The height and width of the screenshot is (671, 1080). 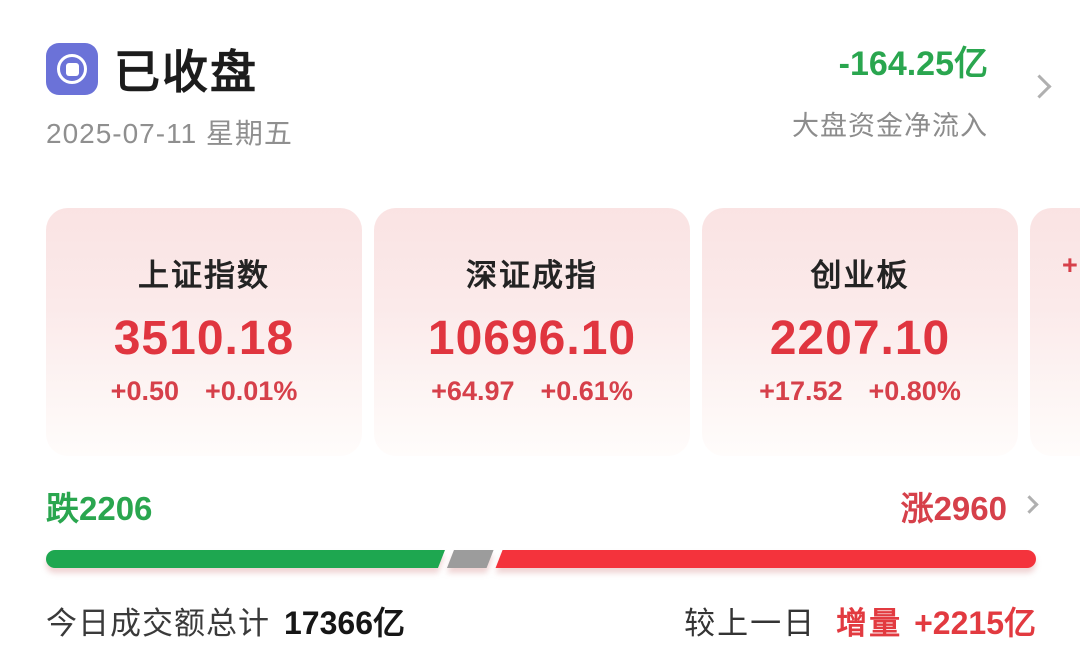 What do you see at coordinates (542, 525) in the screenshot?
I see `market-breadth: 跌2206 涨2960` at bounding box center [542, 525].